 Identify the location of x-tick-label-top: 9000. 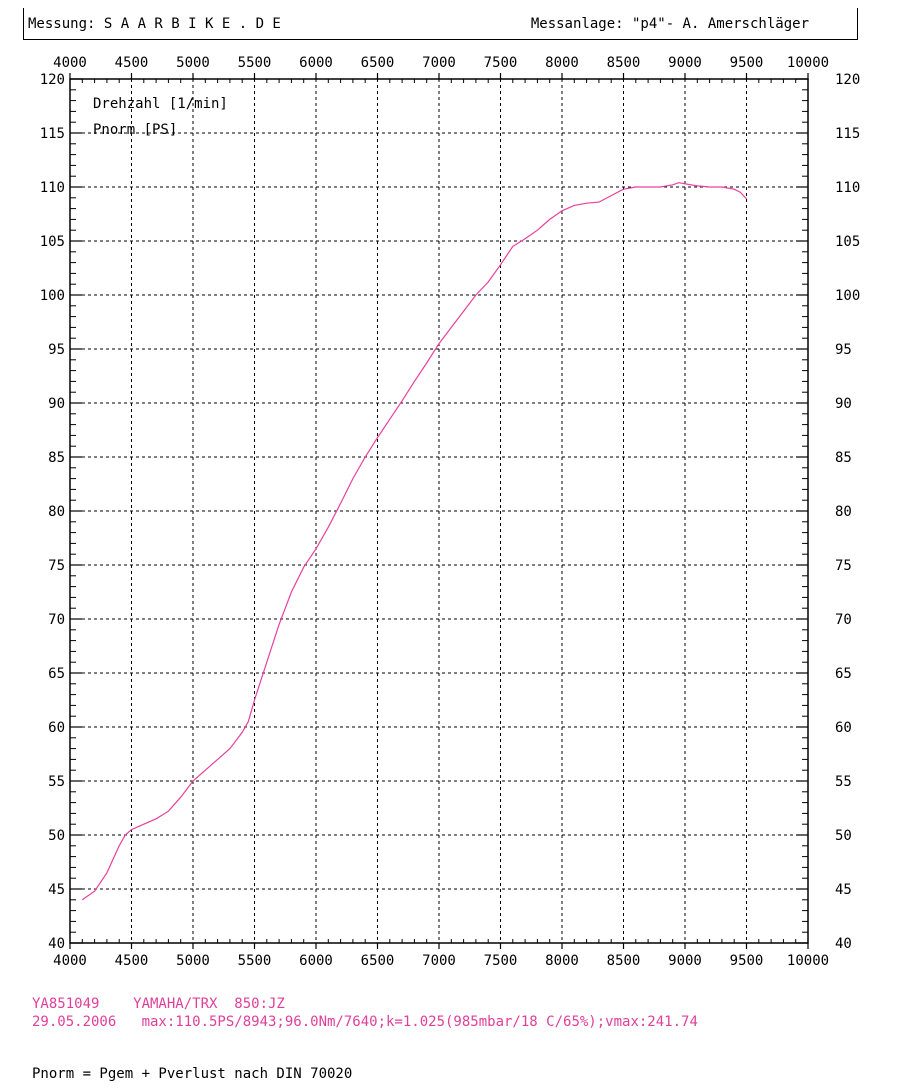
(685, 63).